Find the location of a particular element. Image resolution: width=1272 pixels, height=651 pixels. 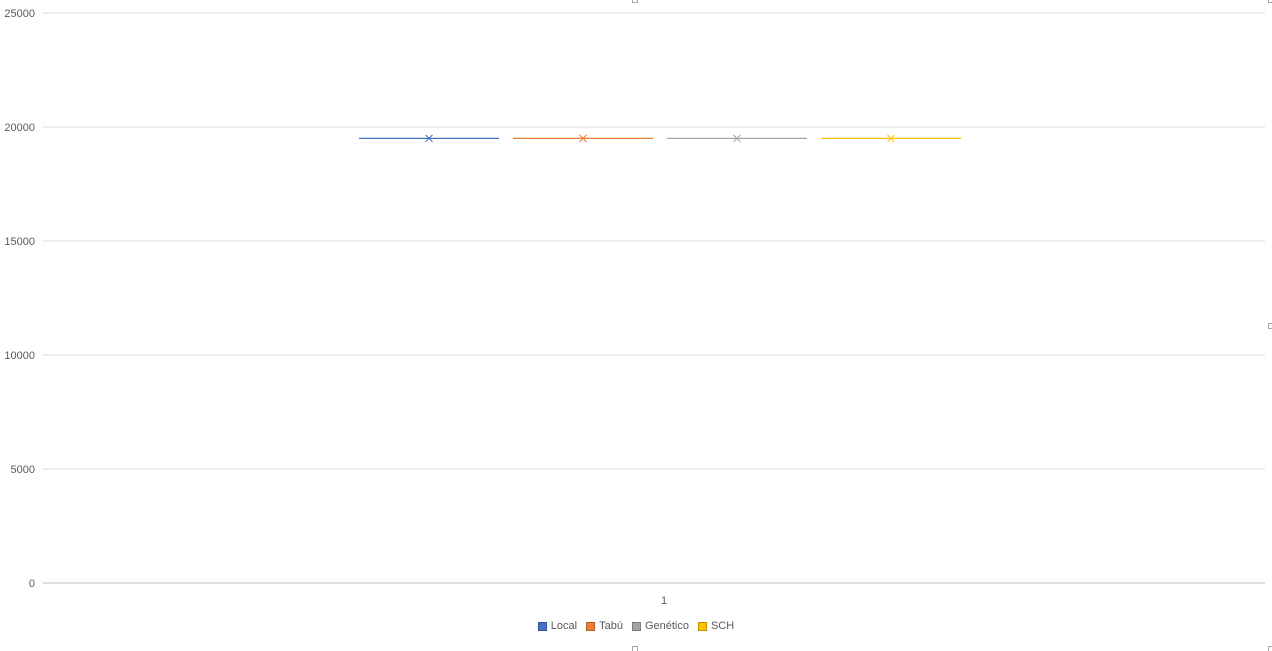

legend-label: SCH is located at coordinates (722, 626).